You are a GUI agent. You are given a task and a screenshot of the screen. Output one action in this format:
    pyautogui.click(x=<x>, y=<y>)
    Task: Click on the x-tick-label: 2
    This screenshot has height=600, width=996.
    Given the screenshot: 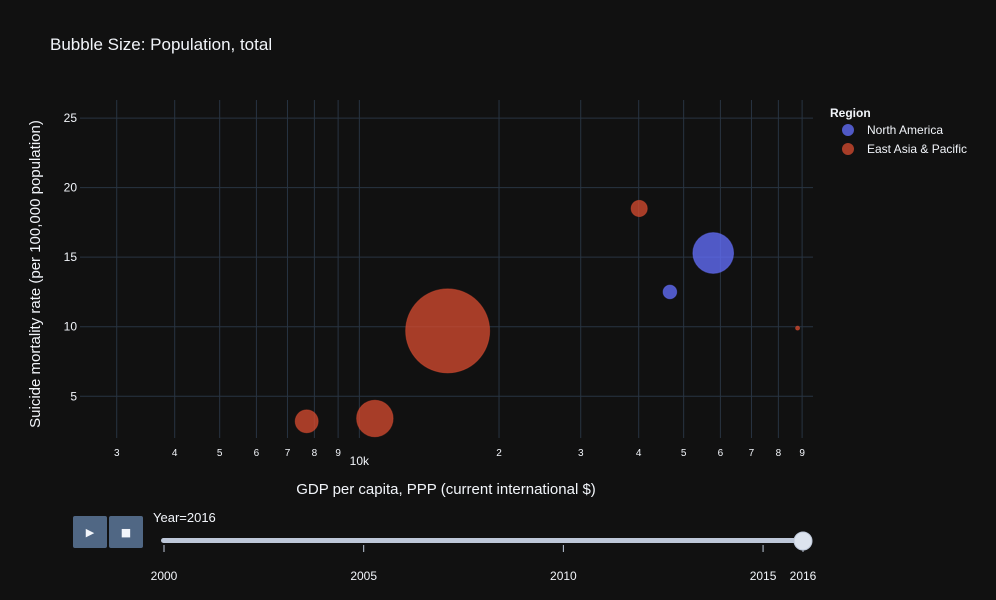 What is the action you would take?
    pyautogui.click(x=499, y=453)
    